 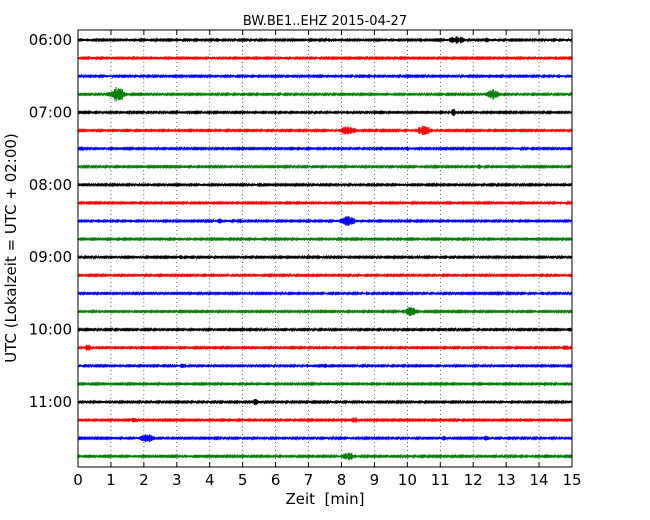 I want to click on x-tick-label: 15, so click(x=571, y=480).